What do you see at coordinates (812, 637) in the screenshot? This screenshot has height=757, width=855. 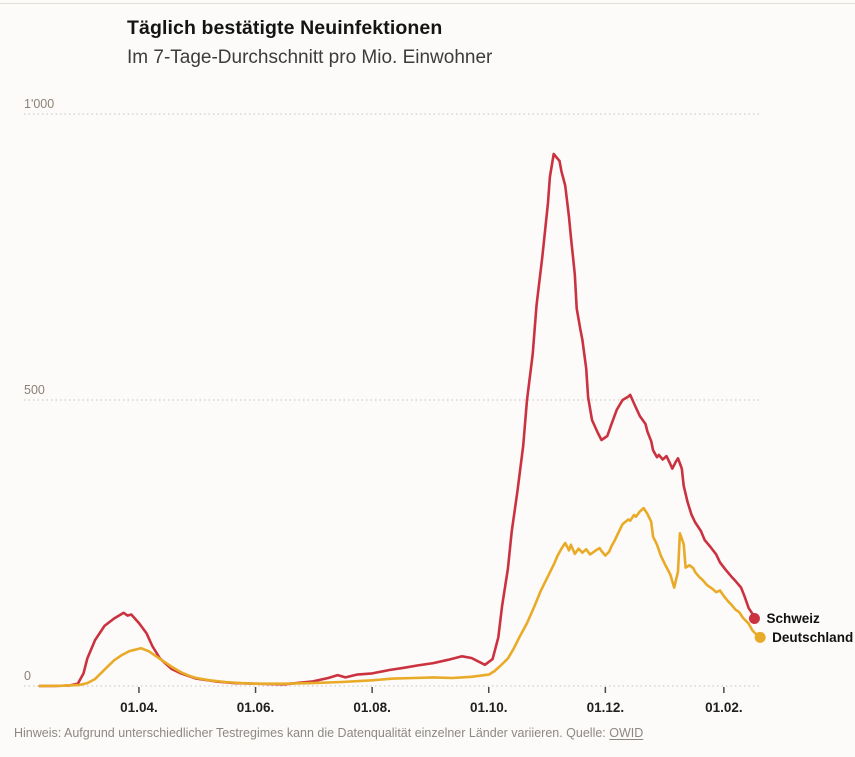 I see `series-label-deutschland: Deutschland` at bounding box center [812, 637].